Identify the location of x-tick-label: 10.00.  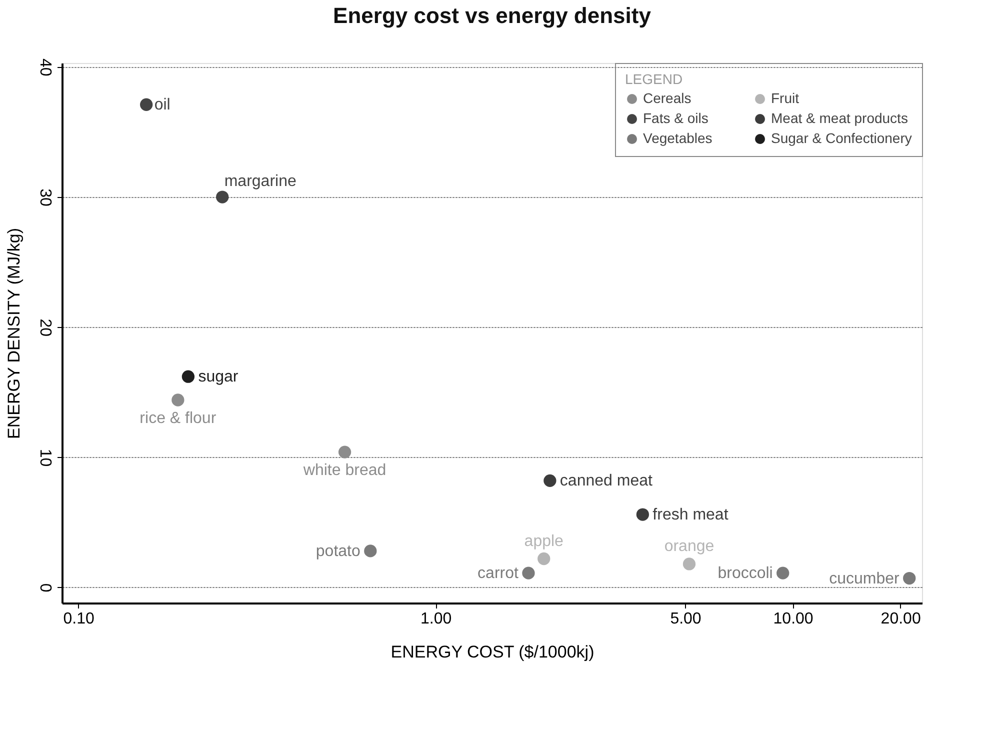
(793, 619).